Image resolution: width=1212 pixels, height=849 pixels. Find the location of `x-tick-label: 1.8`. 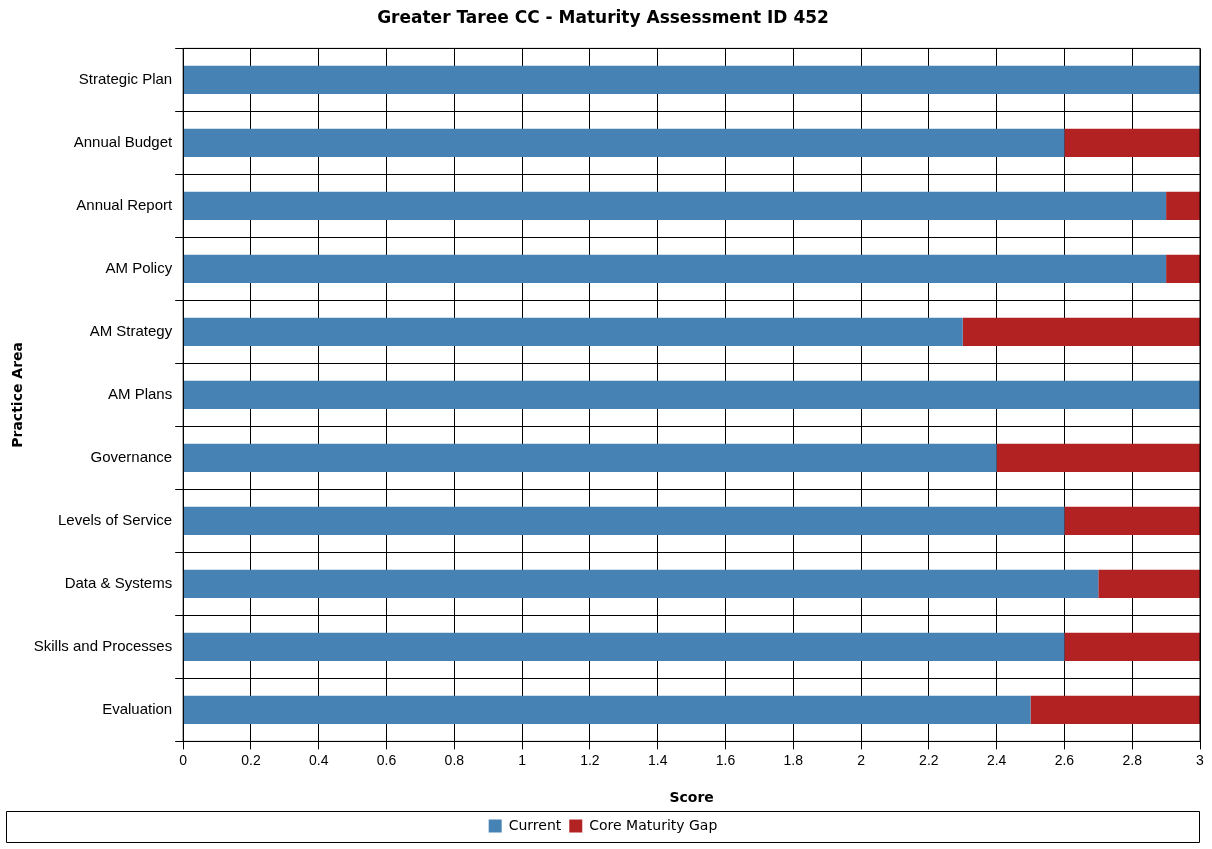

x-tick-label: 1.8 is located at coordinates (793, 759).